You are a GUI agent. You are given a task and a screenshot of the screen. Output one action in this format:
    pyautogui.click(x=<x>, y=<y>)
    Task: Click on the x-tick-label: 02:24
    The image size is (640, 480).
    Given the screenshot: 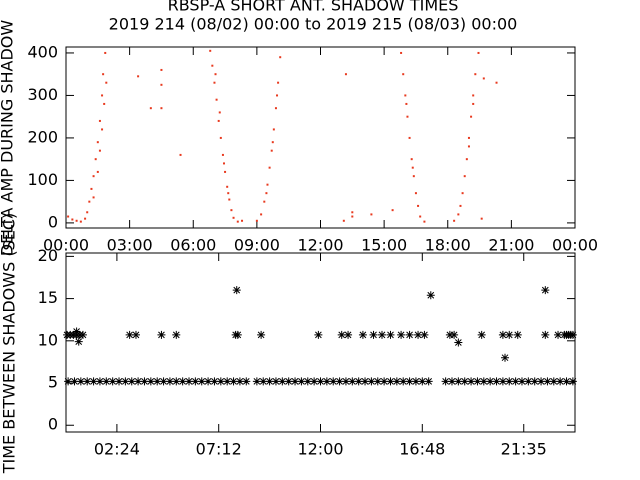 What is the action you would take?
    pyautogui.click(x=117, y=449)
    